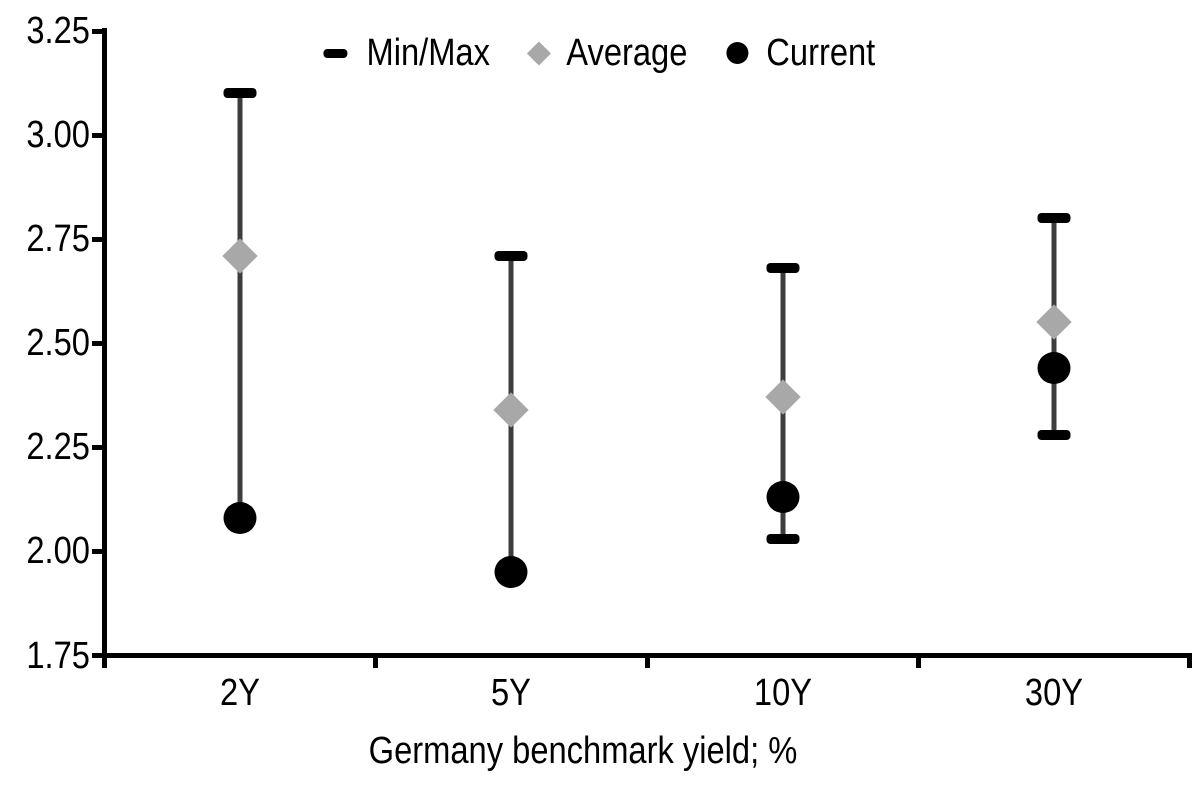 Image resolution: width=1200 pixels, height=788 pixels. I want to click on y-tick-label: 3.00, so click(48, 135).